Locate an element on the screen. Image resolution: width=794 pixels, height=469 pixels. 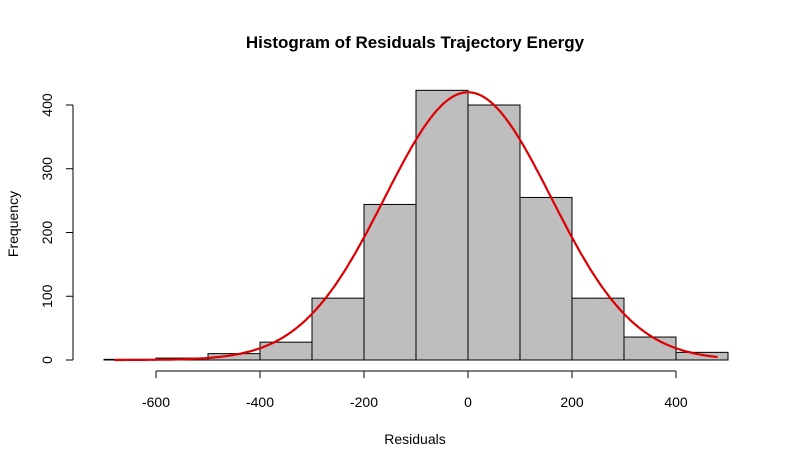
x-axis-label: Residuals is located at coordinates (414, 439).